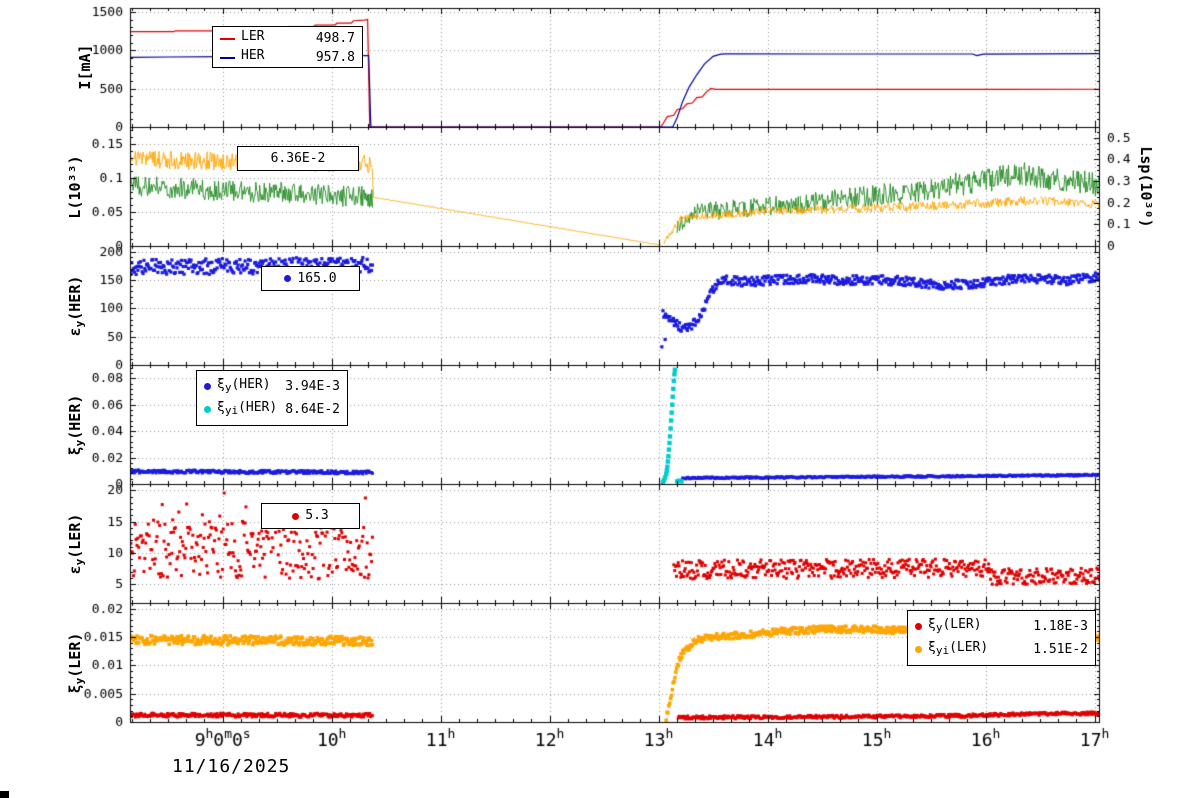 The image size is (1200, 798). Describe the element at coordinates (317, 278) in the screenshot. I see `legend-value: 165.0` at that location.